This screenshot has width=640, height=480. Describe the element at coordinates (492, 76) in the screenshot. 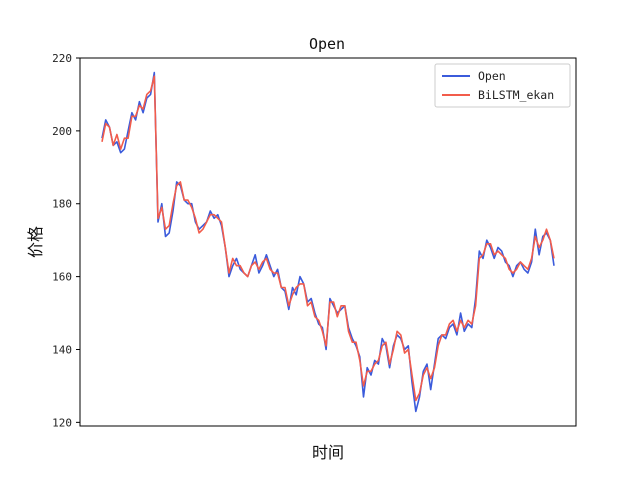

I see `legend-label-open: Open` at that location.